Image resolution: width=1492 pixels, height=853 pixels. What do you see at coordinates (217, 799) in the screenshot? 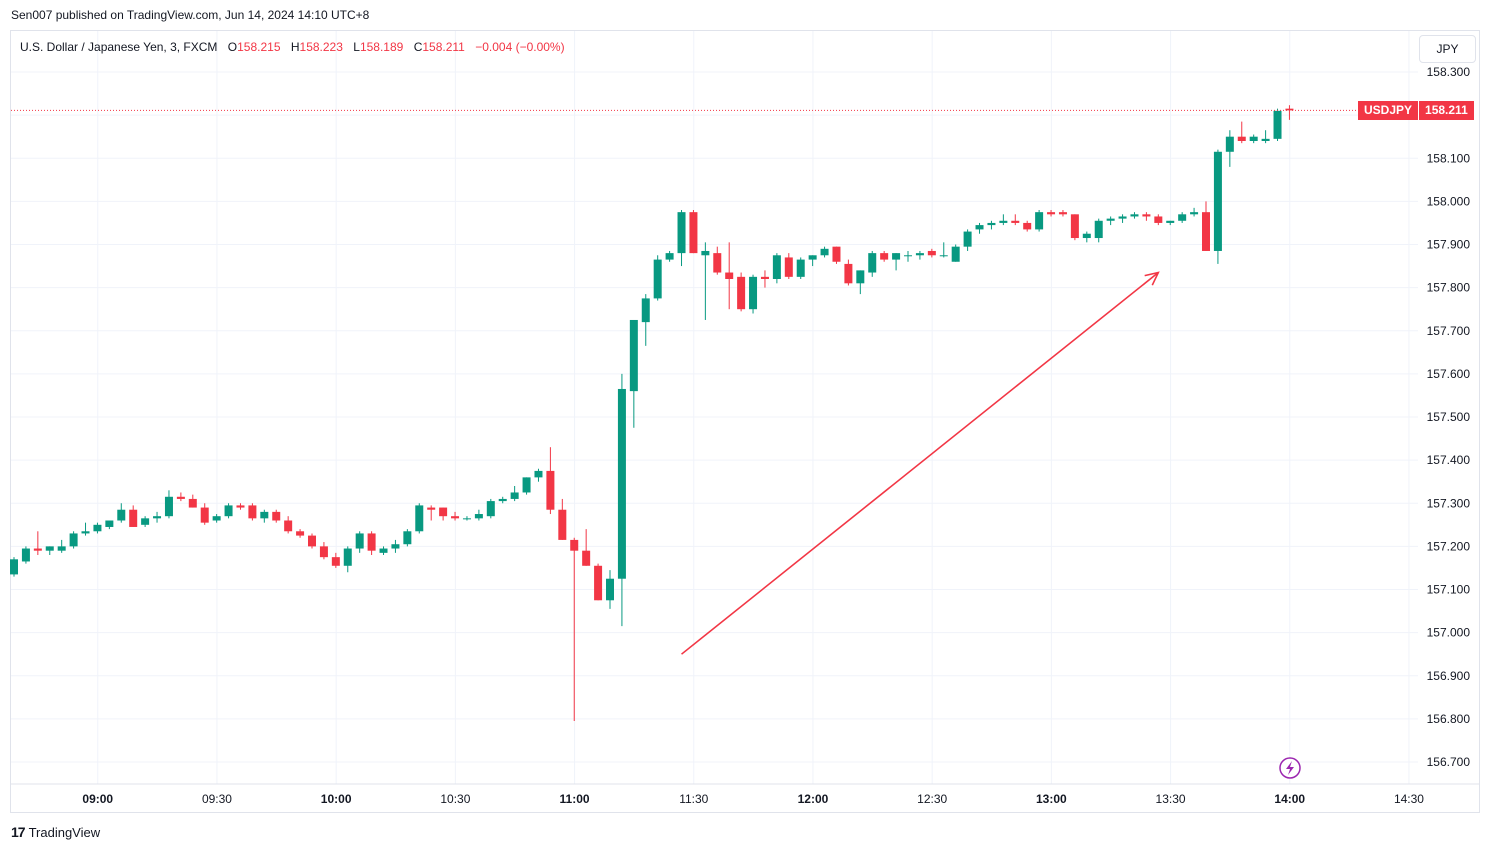
I see `x-tick-label: 09:30` at bounding box center [217, 799].